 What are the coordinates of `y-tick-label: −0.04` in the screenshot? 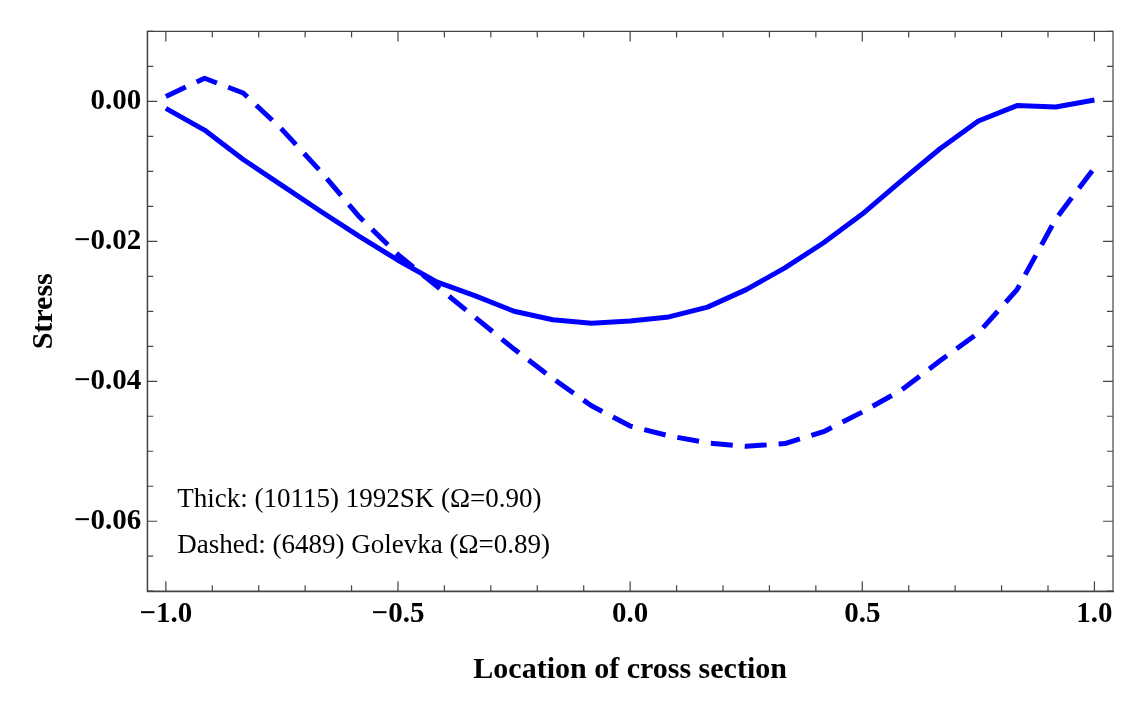 It's located at (107, 378).